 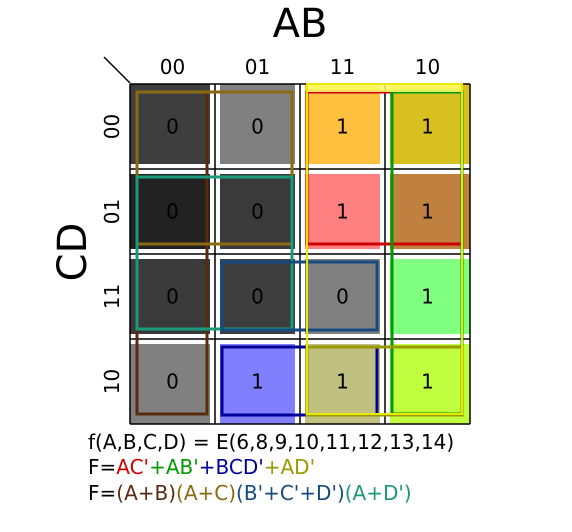 I want to click on cell-bg-r1-c0, so click(x=172, y=211).